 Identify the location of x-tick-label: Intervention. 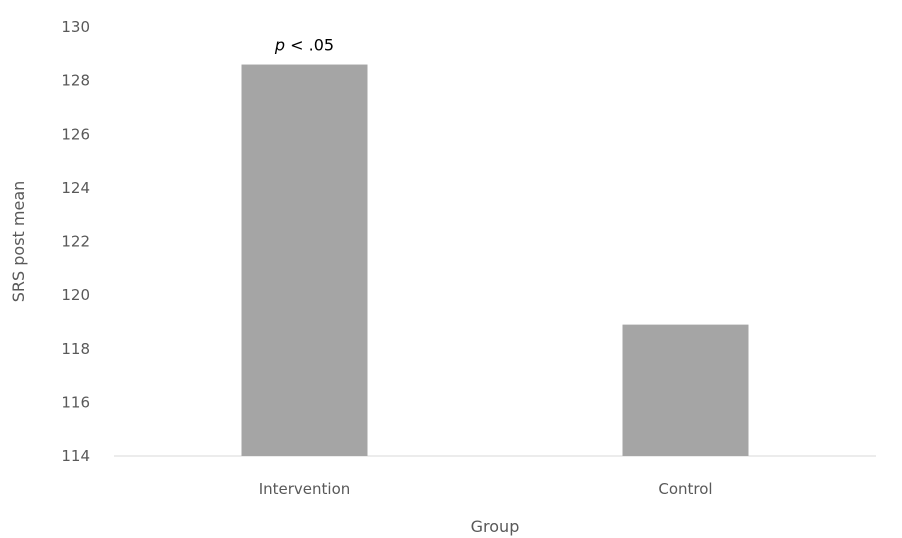
(305, 489).